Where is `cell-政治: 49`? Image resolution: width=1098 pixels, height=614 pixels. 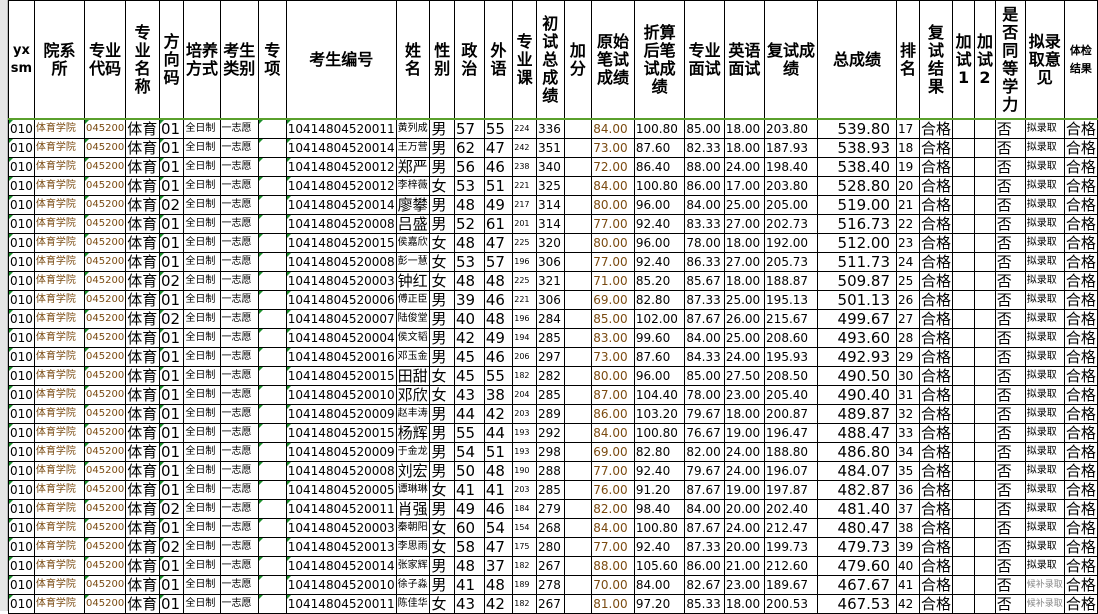
cell-政治: 49 is located at coordinates (469, 509).